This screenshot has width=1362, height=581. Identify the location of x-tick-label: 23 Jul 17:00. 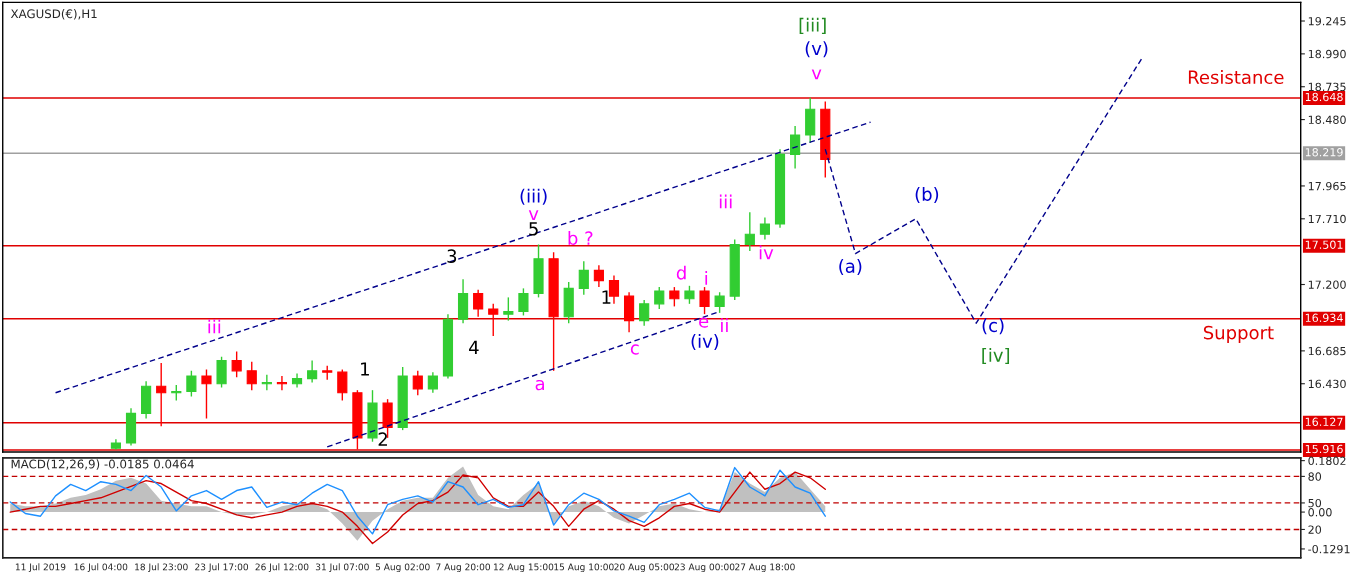
(222, 567).